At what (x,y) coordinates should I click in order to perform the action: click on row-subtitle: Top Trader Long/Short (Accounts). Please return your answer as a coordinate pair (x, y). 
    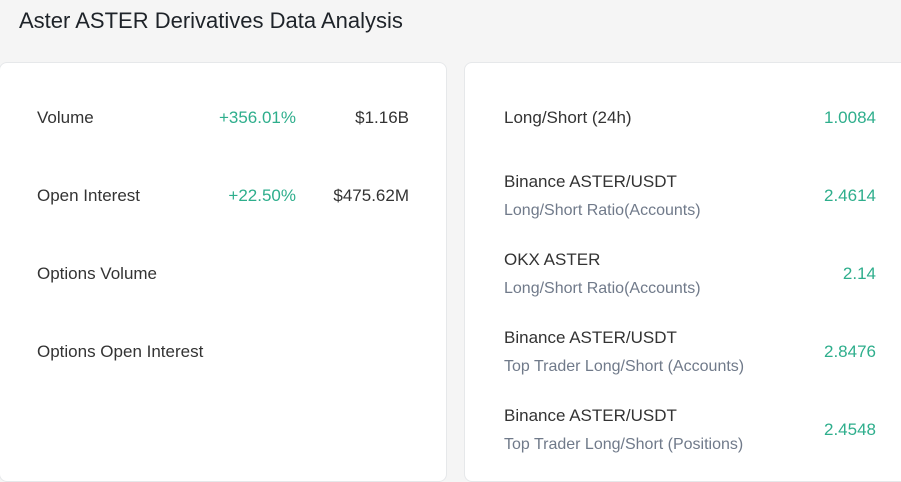
    Looking at the image, I should click on (624, 366).